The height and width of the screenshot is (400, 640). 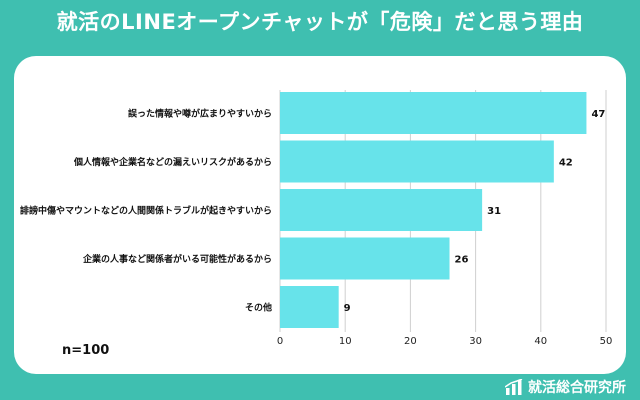 I want to click on category-label: 誹謗中傷やマウントなどの人間関係トラブルが起きやすいから, so click(x=146, y=211).